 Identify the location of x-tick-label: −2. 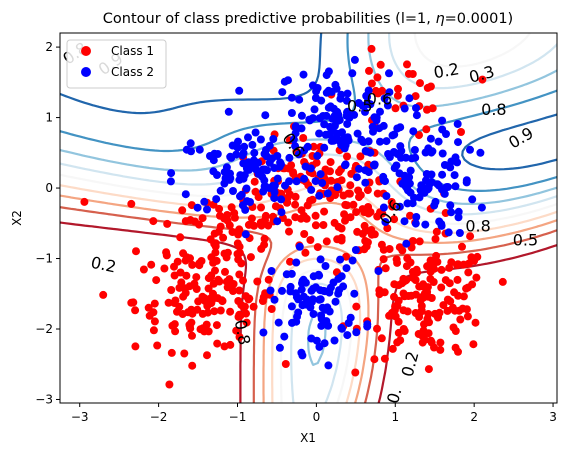
(159, 417).